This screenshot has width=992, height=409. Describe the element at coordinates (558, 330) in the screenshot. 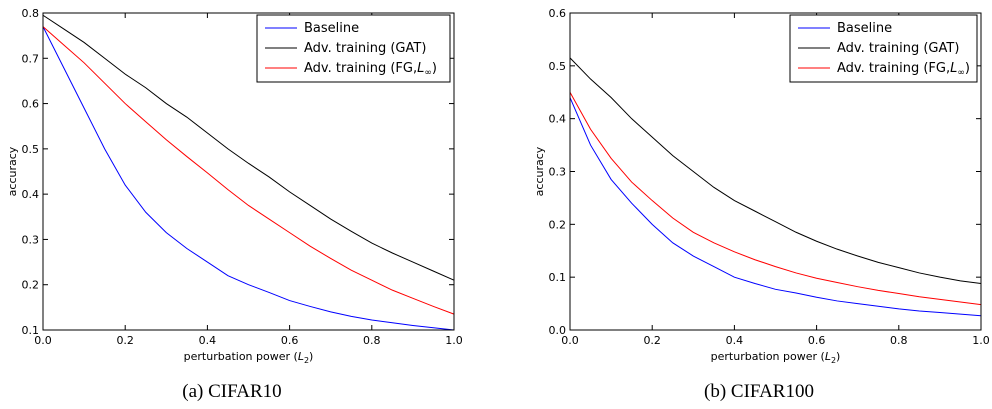

I see `y-tick-label: 0.0` at that location.